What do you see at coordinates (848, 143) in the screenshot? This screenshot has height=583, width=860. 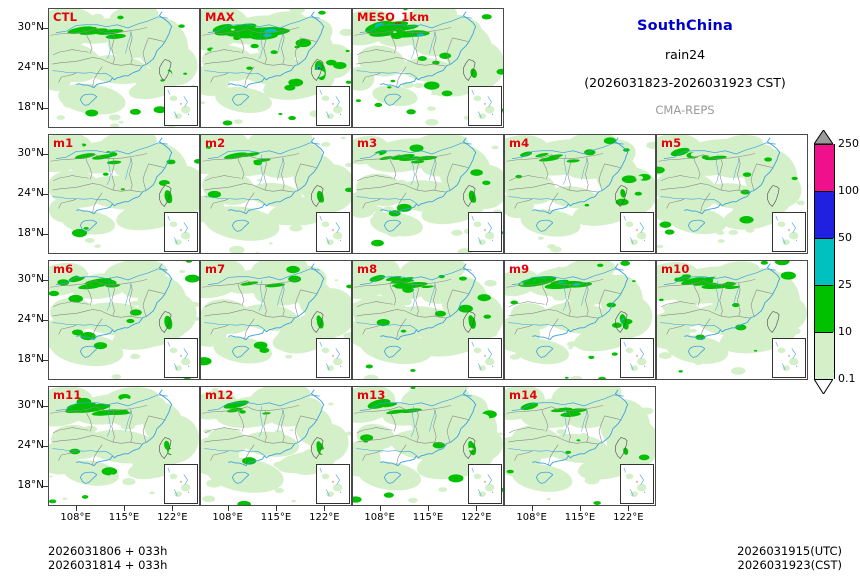 I see `colorbar-label: 250` at bounding box center [848, 143].